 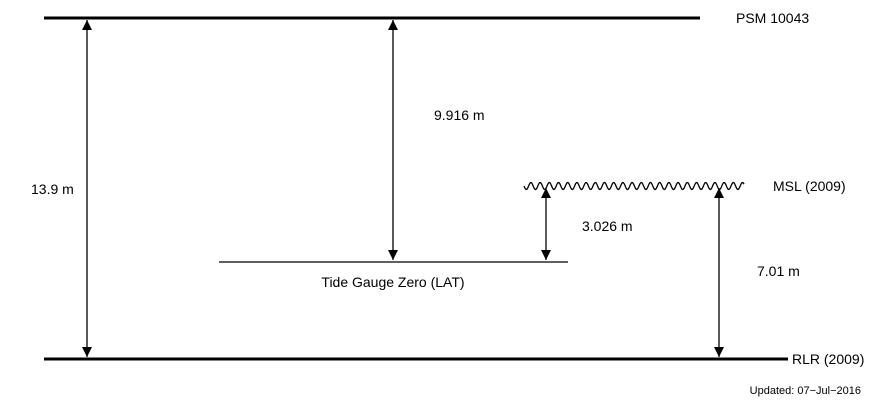 I want to click on rlr-label: RLR (2009), so click(x=828, y=359).